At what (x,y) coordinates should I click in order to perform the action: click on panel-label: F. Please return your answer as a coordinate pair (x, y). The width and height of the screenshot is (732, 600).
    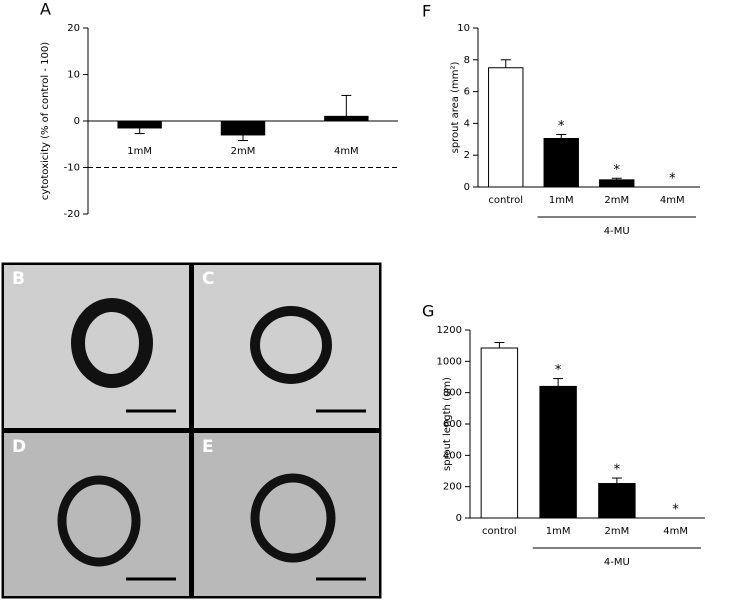
    Looking at the image, I should click on (426, 11).